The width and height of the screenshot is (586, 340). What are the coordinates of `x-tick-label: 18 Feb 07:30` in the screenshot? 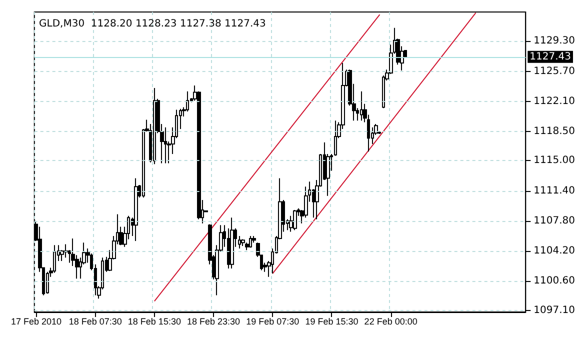 It's located at (95, 321).